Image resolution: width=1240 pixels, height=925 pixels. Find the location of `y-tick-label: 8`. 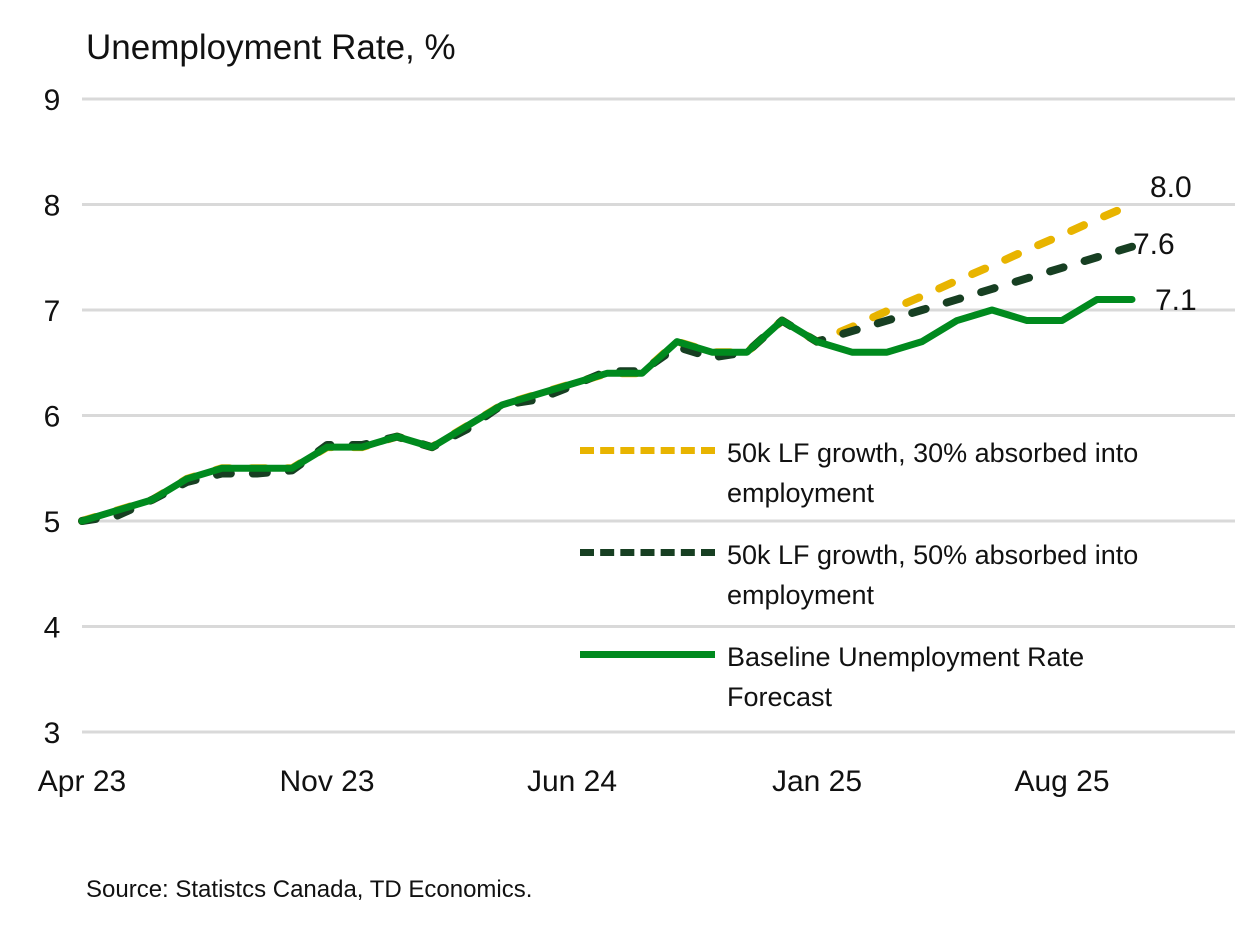

y-tick-label: 8 is located at coordinates (52, 206).